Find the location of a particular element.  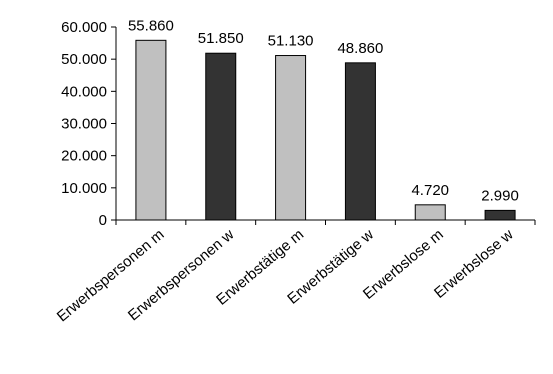

data-label-2: 51.850 is located at coordinates (221, 38).